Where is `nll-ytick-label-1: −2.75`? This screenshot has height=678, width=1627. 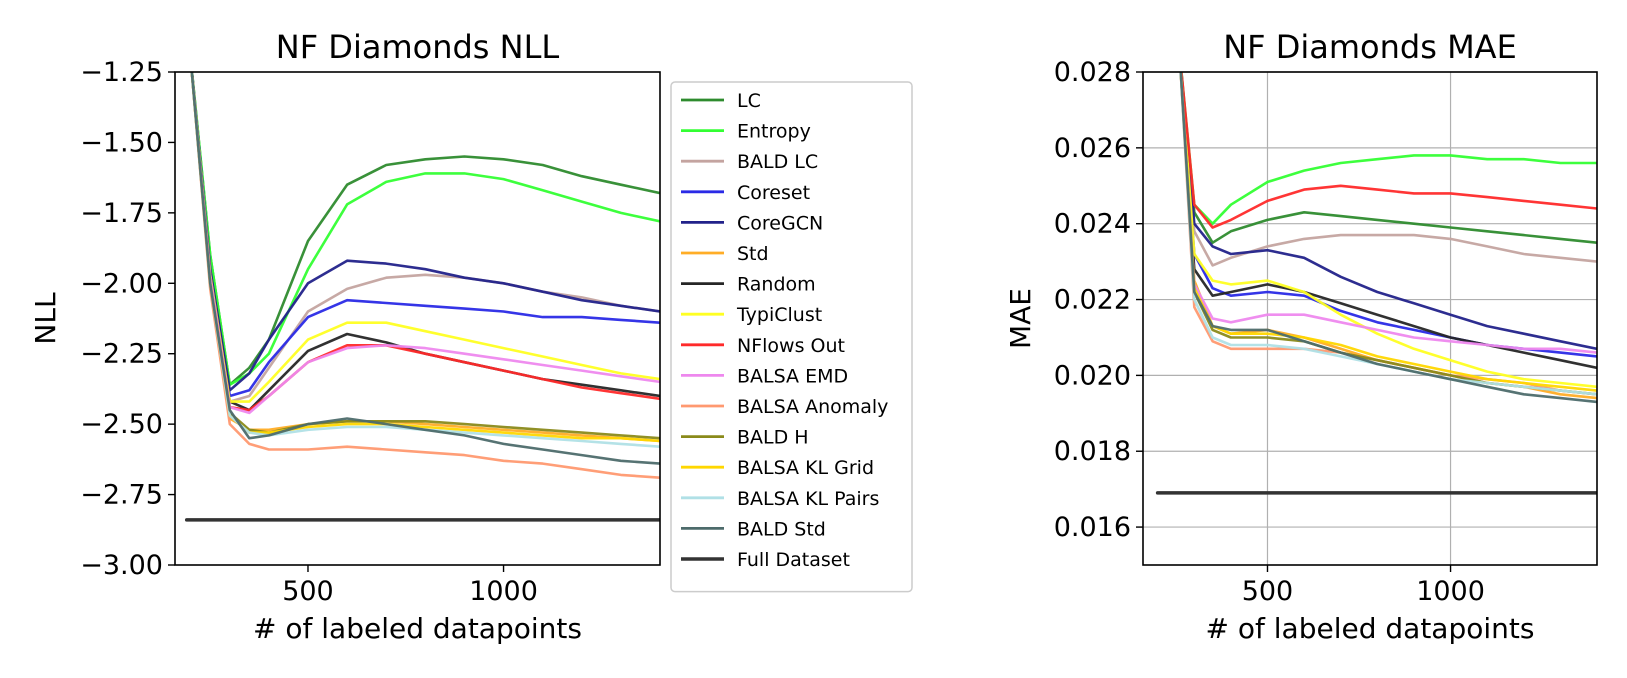 nll-ytick-label-1: −2.75 is located at coordinates (121, 495).